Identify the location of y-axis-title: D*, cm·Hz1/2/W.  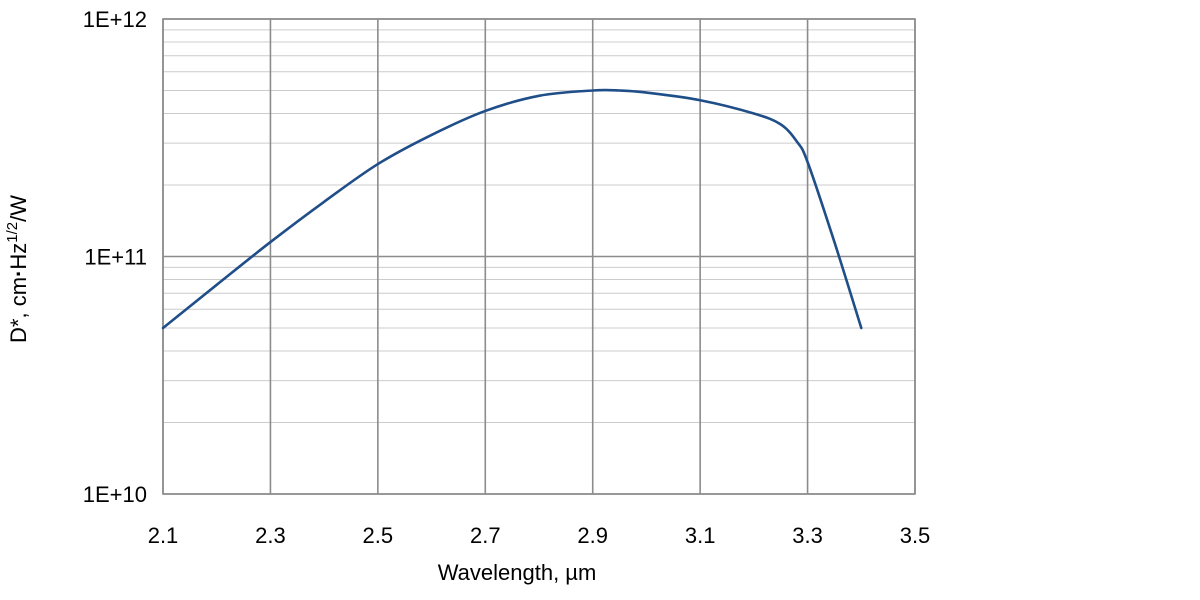
(17, 269).